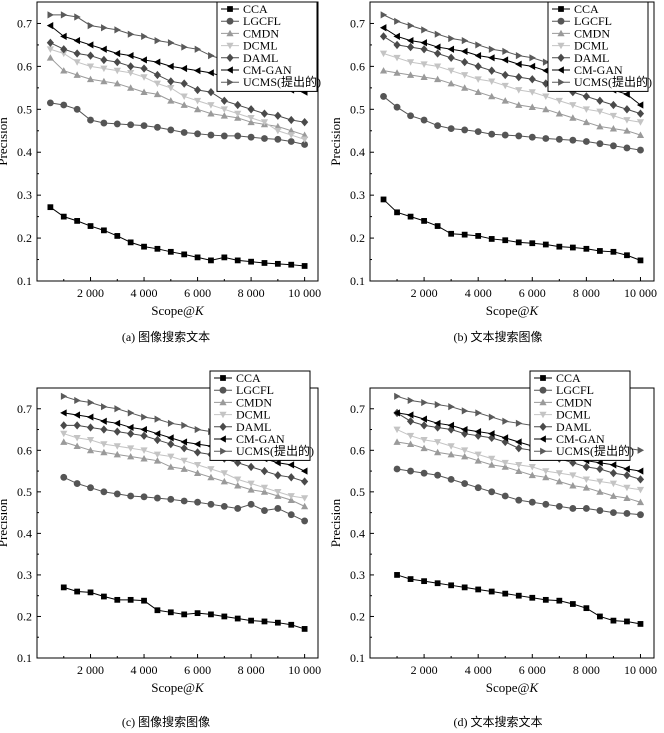  What do you see at coordinates (518, 492) in the screenshot?
I see `series-lgcfl` at bounding box center [518, 492].